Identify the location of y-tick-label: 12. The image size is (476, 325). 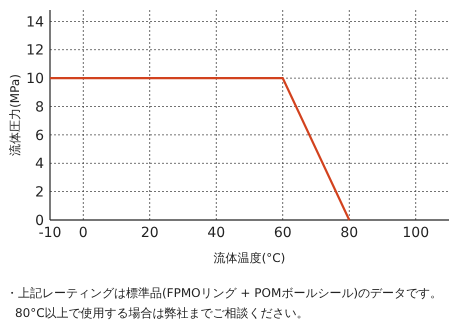
(35, 50).